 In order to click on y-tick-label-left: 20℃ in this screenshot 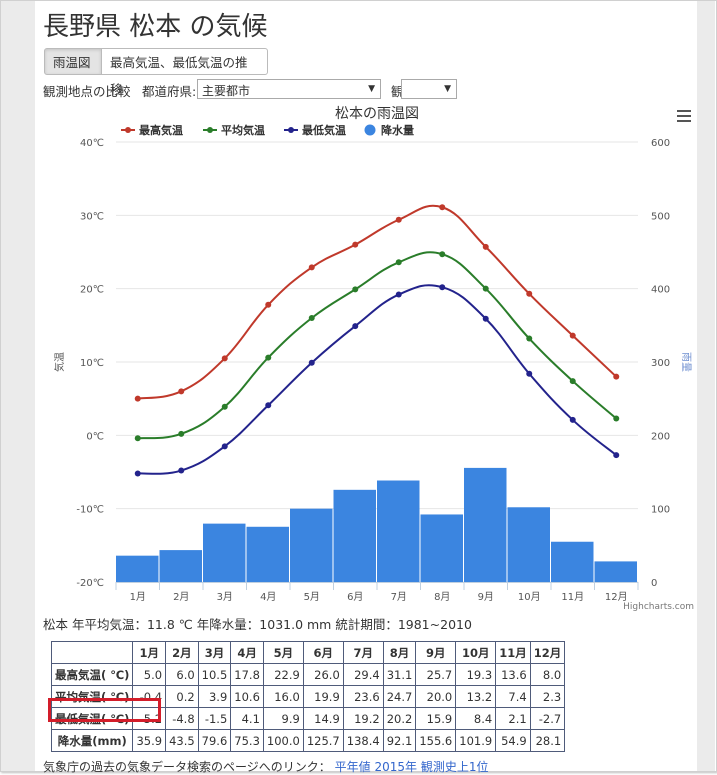, I will do `click(92, 290)`.